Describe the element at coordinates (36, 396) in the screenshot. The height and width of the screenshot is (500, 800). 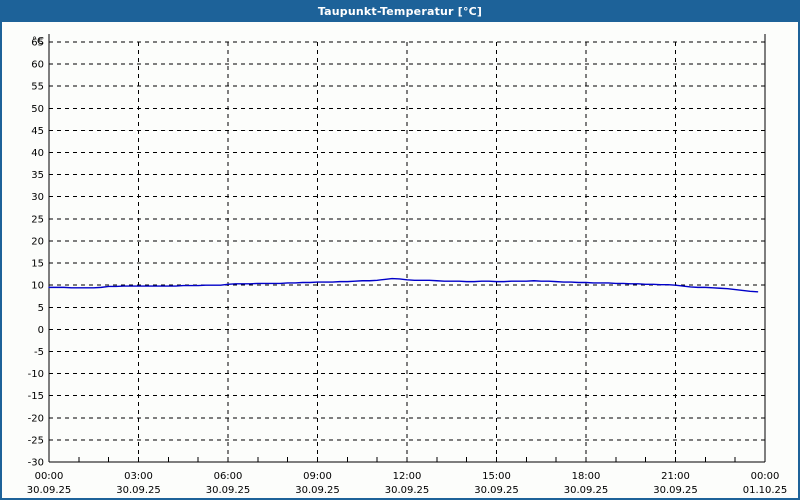
I see `y-axis-tick-label: -15` at that location.